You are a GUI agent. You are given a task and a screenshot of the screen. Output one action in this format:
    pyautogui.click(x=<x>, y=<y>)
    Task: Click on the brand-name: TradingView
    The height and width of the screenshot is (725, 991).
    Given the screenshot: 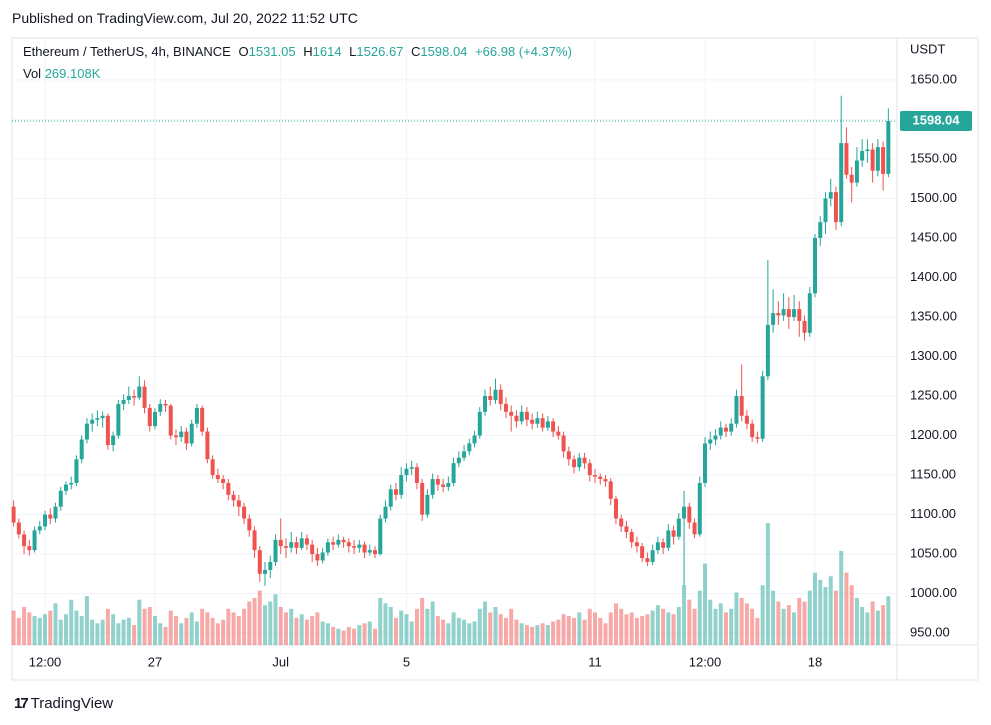 What is the action you would take?
    pyautogui.click(x=72, y=703)
    